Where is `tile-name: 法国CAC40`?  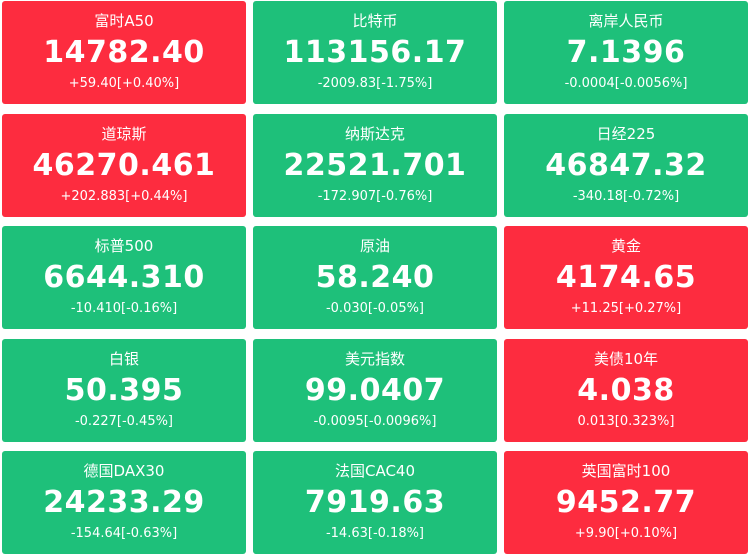 tile-name: 法国CAC40 is located at coordinates (375, 471).